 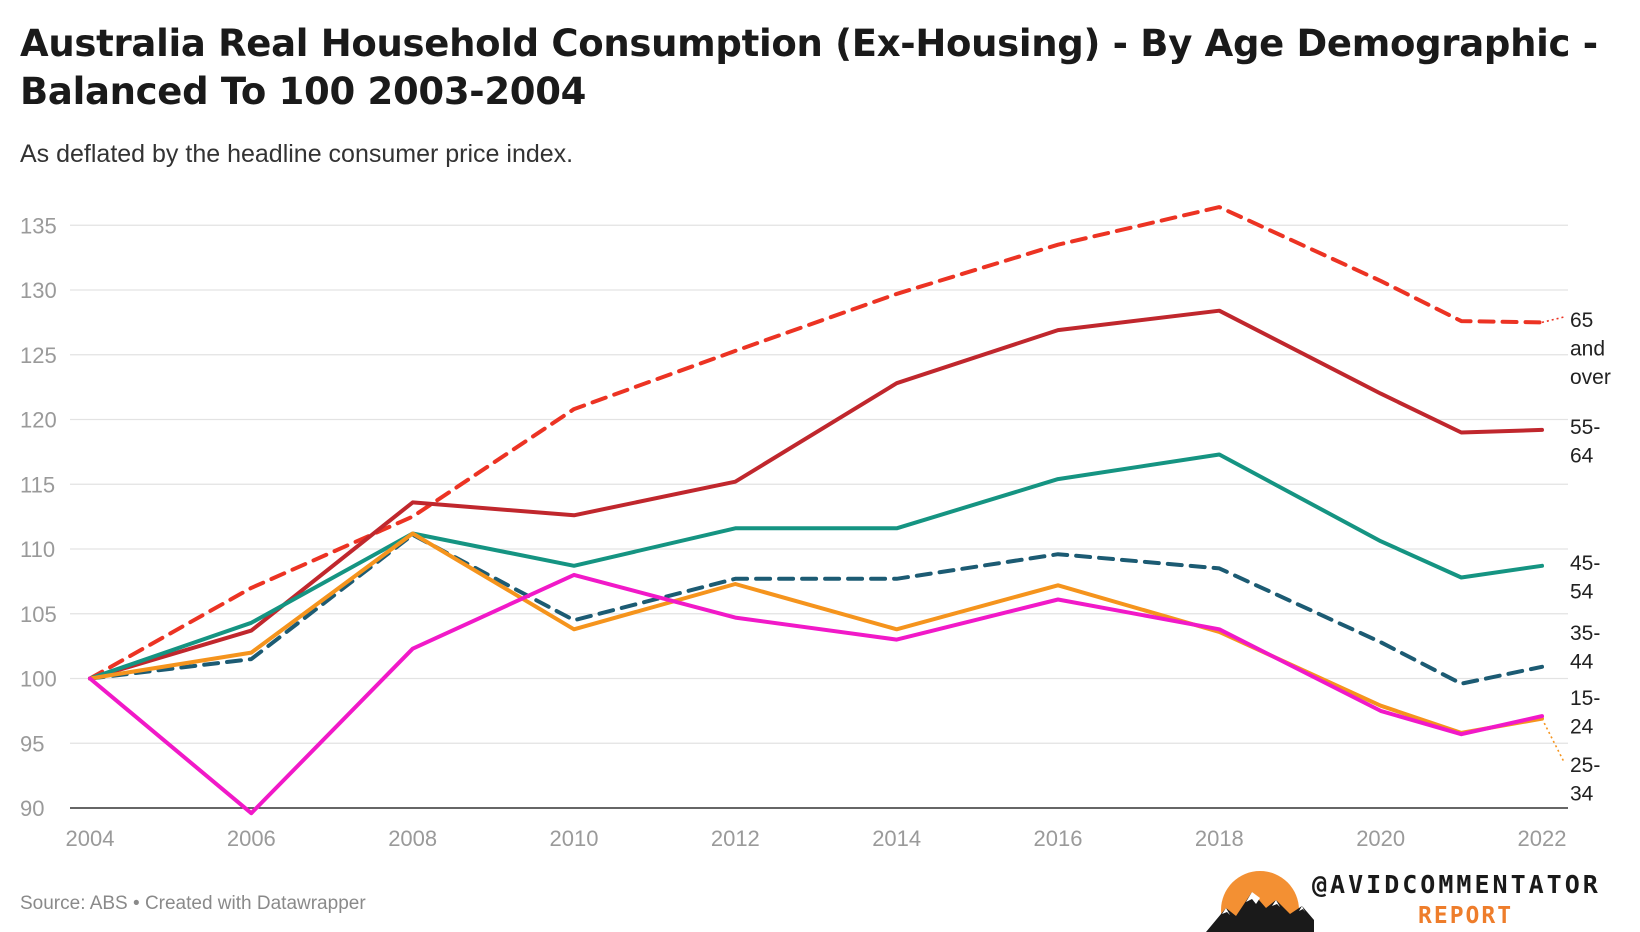 What do you see at coordinates (251, 838) in the screenshot?
I see `x-tick-label: 2006` at bounding box center [251, 838].